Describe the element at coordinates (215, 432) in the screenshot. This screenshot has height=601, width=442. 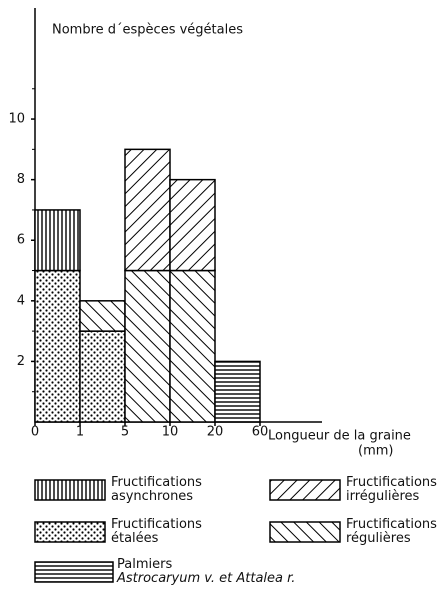
I see `x-tick-label: 20` at that location.